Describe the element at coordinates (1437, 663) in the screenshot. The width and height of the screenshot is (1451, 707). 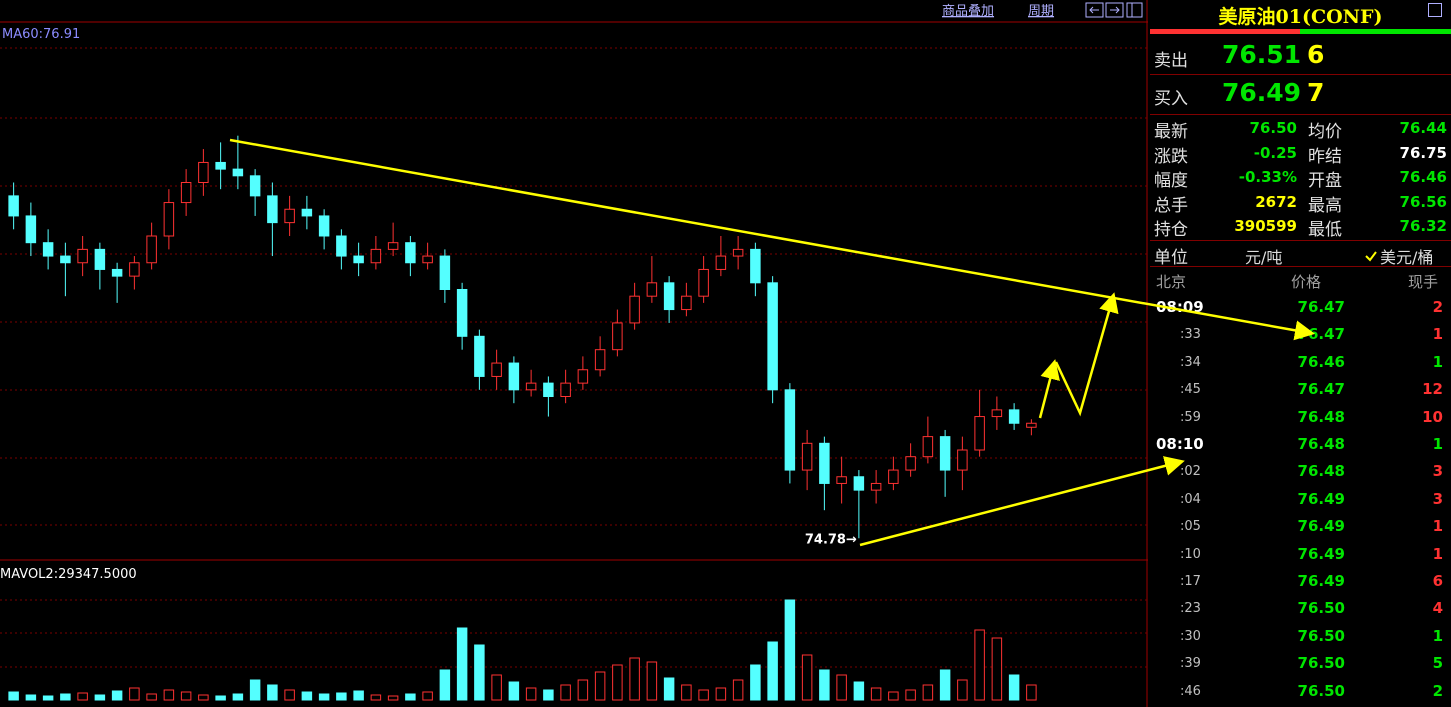
I see `trade-size: 5` at that location.